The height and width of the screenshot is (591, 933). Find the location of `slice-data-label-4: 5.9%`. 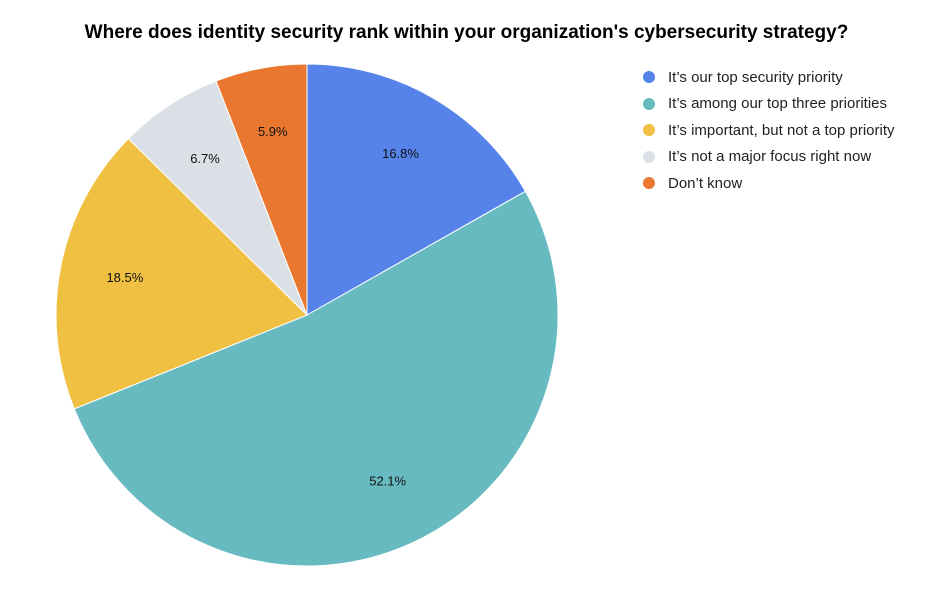

slice-data-label-4: 5.9% is located at coordinates (273, 131).